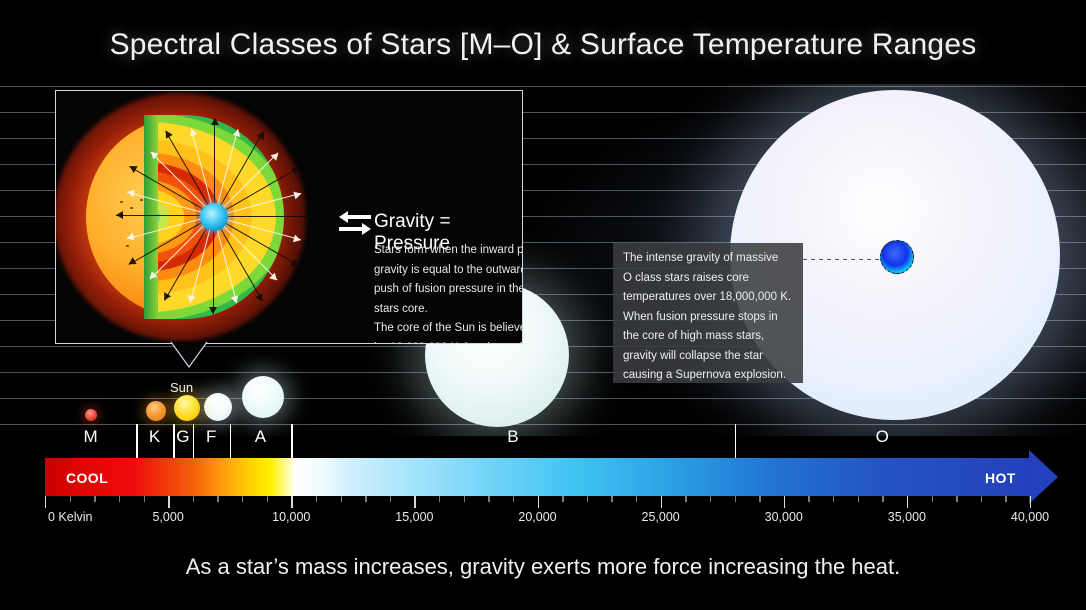 The image size is (1086, 610). I want to click on class-label-b: B, so click(513, 436).